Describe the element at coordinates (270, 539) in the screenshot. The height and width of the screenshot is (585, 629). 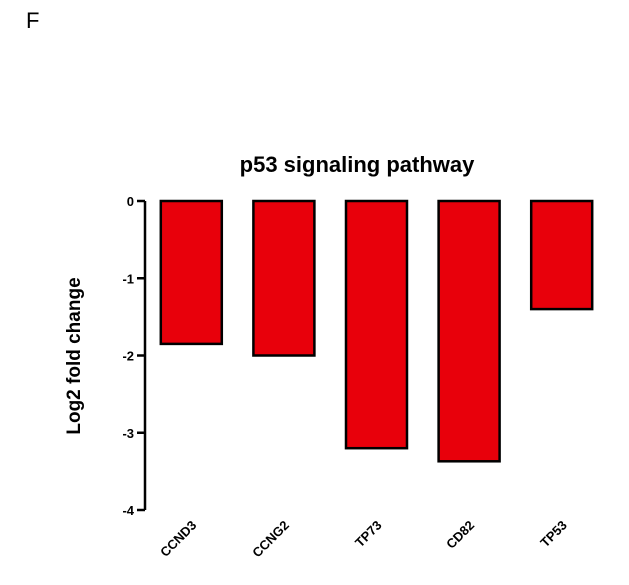
I see `x-tick-label: CCNG2` at that location.